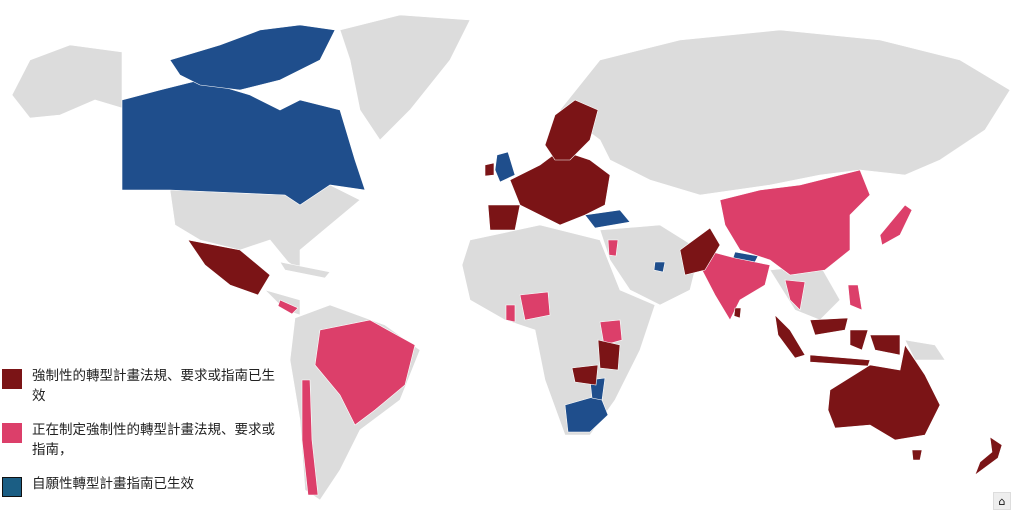 This screenshot has width=1024, height=512. Describe the element at coordinates (265, 227) in the screenshot. I see `united-states` at that location.